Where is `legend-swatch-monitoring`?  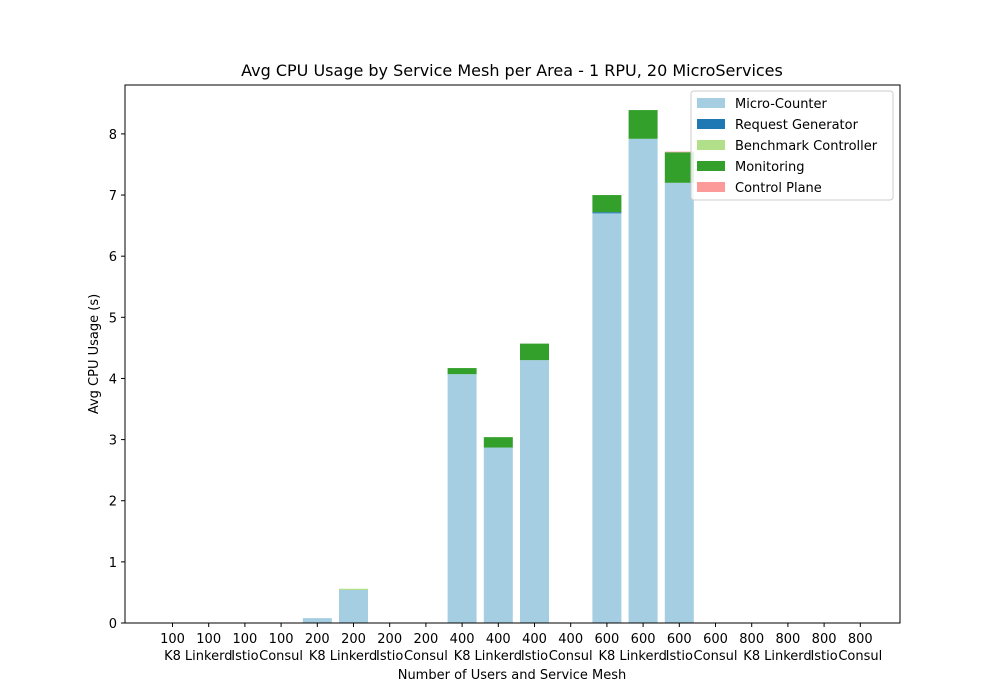
legend-swatch-monitoring is located at coordinates (711, 166).